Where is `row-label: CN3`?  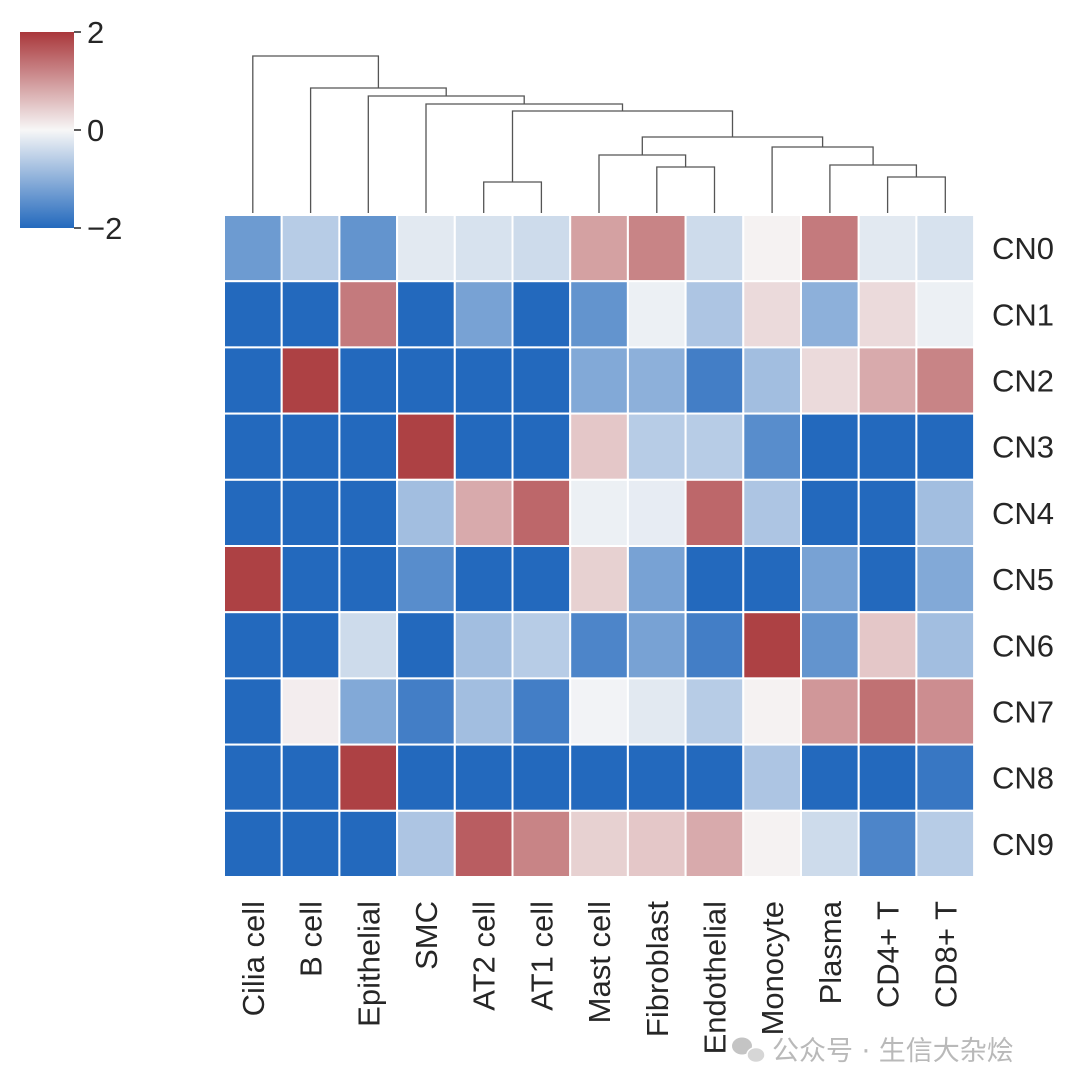 row-label: CN3 is located at coordinates (1023, 447).